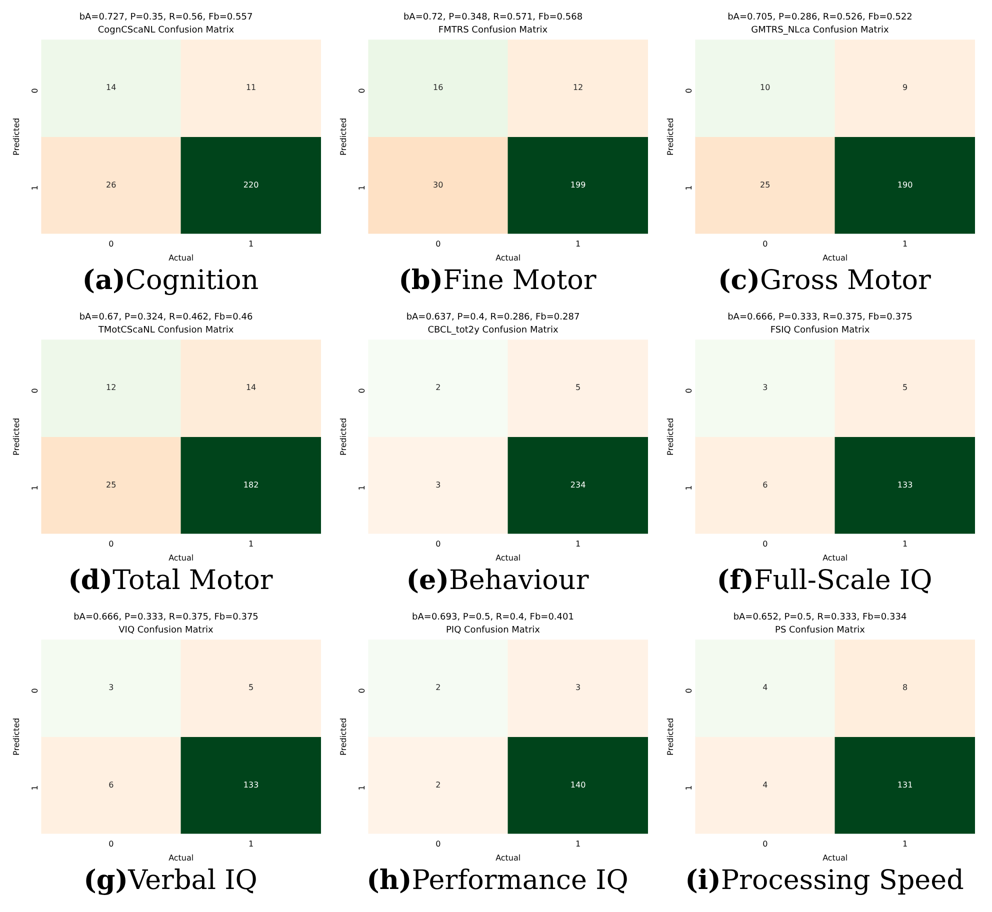 This screenshot has height=912, width=992. I want to click on chart-title: bA=0.67, P=0.324, R=0.462, Fb=0.46, so click(165, 317).